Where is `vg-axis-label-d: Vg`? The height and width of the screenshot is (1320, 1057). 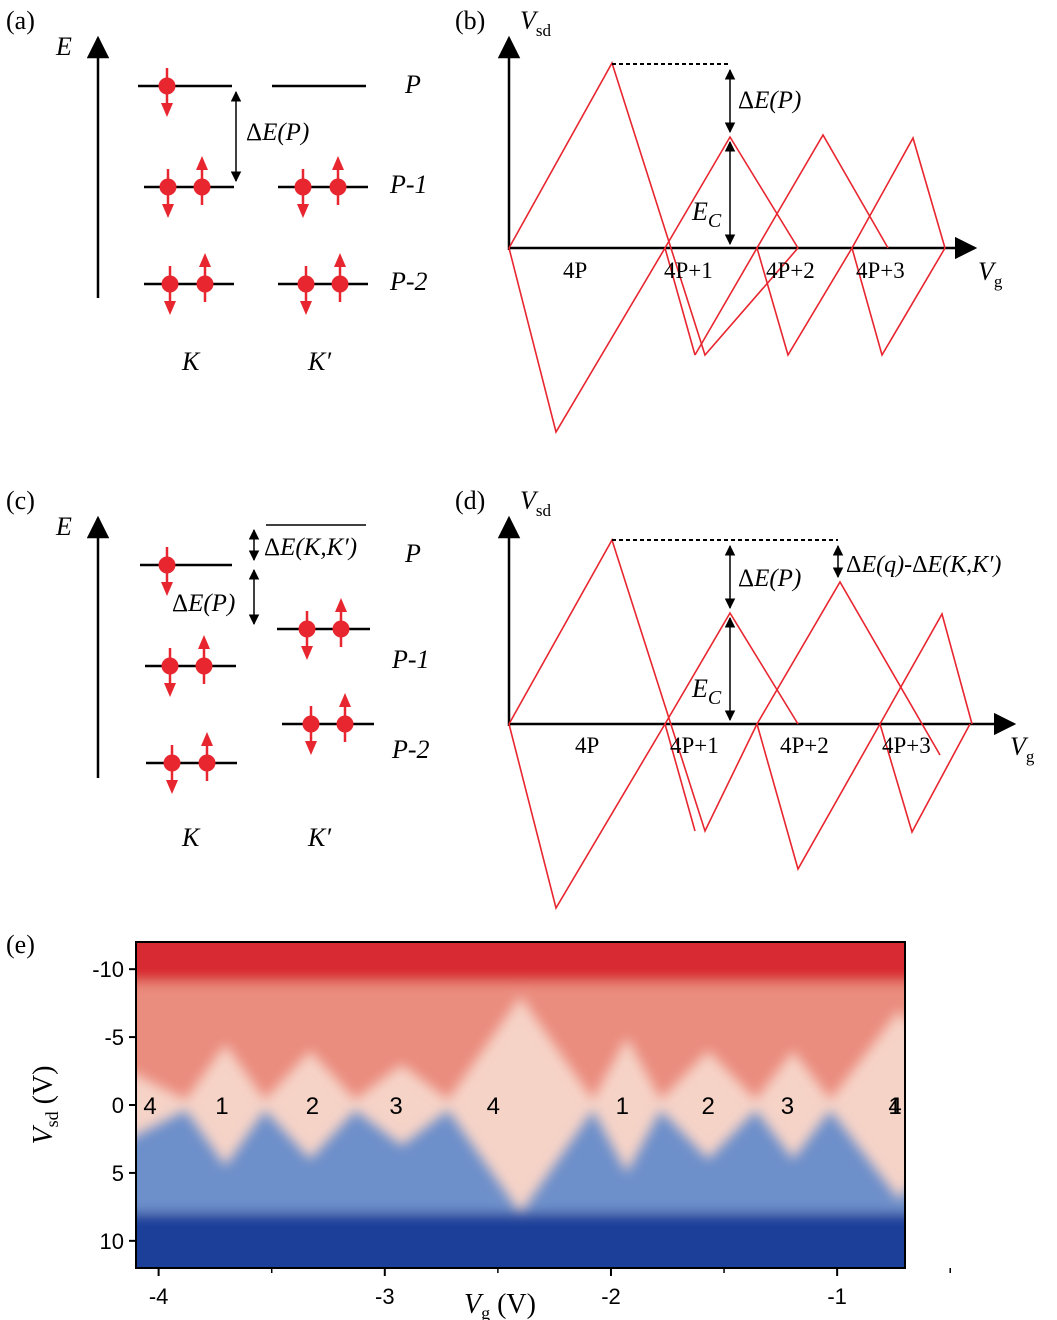 vg-axis-label-d: Vg is located at coordinates (1022, 749).